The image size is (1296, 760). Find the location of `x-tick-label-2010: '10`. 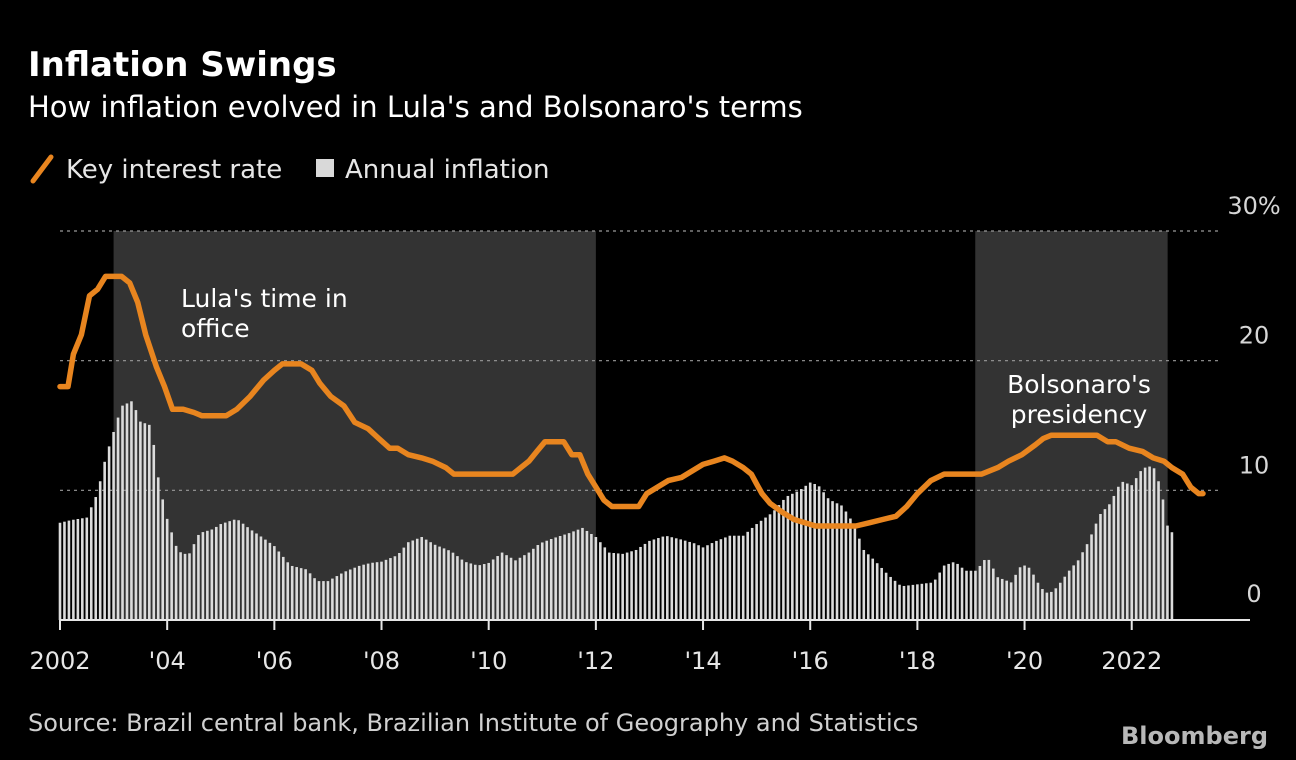

x-tick-label-2010: '10 is located at coordinates (488, 661).